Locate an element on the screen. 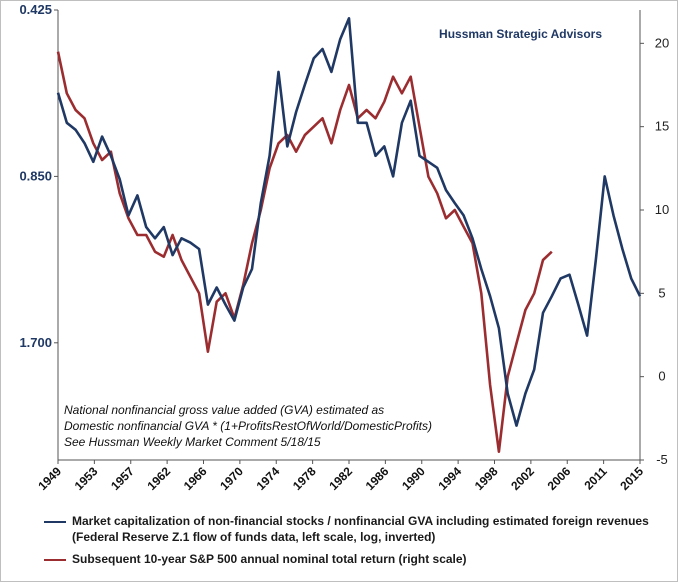  right-tick-label: 10 is located at coordinates (662, 209).